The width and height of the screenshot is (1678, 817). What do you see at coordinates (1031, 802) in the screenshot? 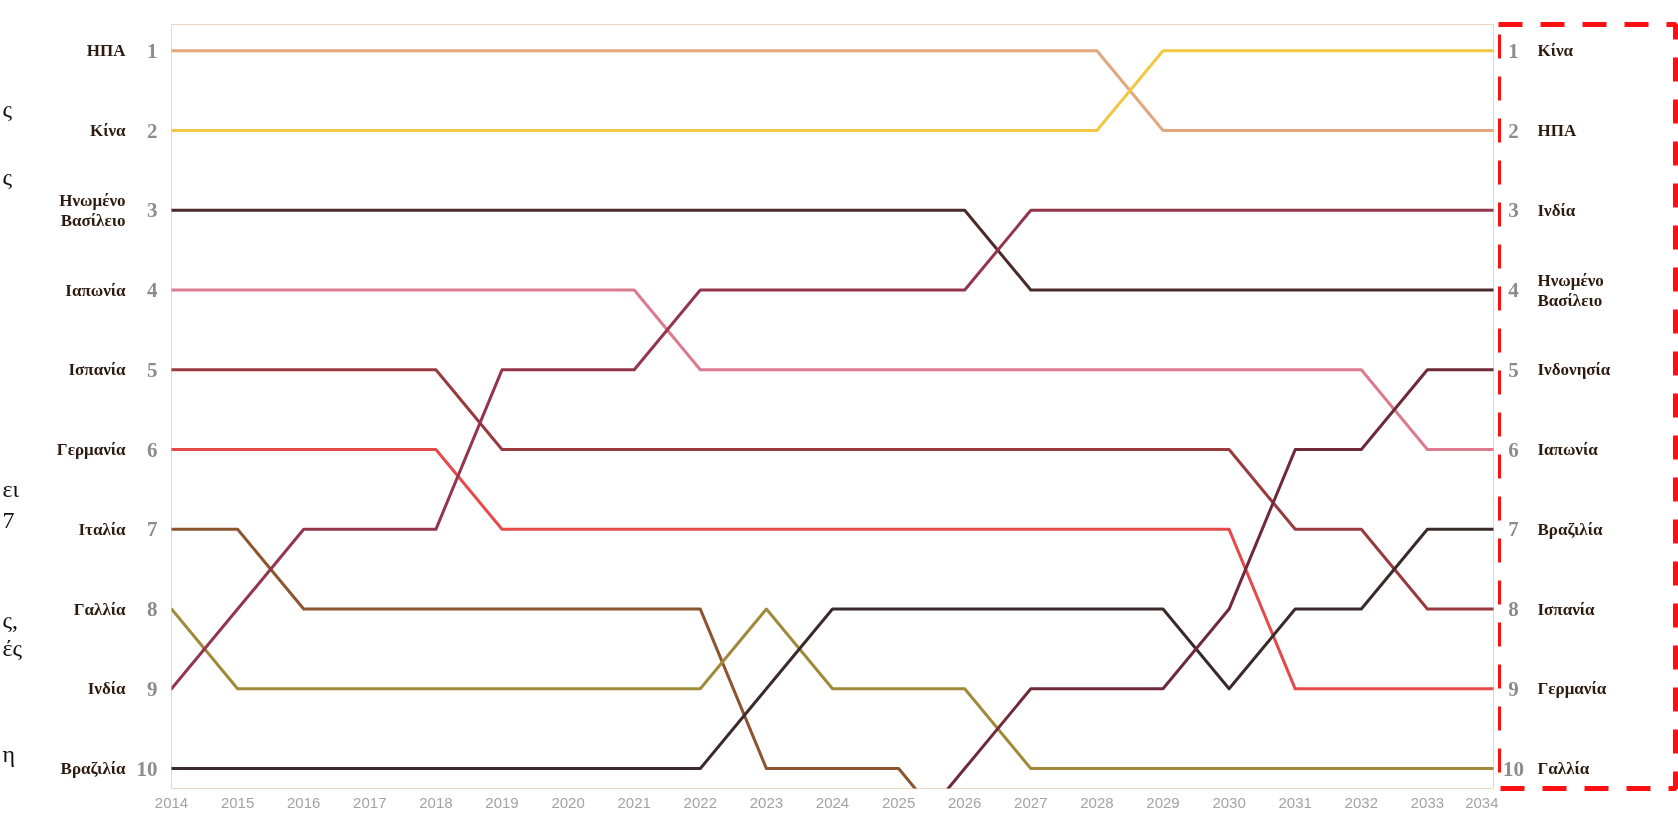
I see `x-tick-label: 2027` at bounding box center [1031, 802].